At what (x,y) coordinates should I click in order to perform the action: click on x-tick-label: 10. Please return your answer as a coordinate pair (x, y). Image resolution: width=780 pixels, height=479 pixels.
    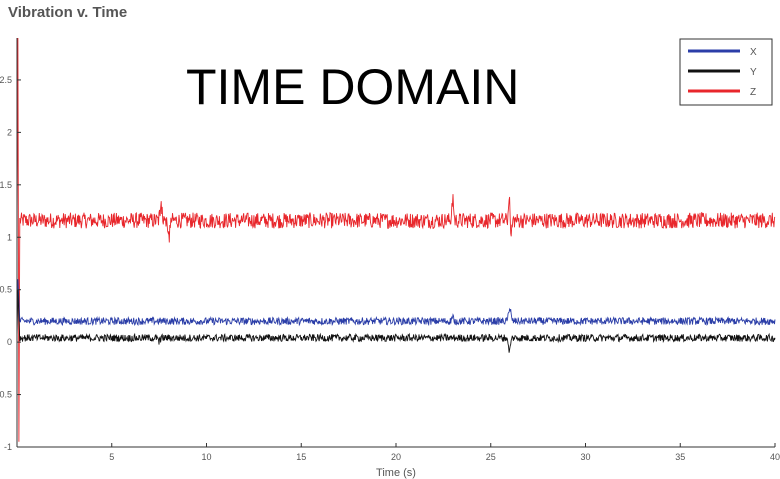
    Looking at the image, I should click on (206, 457).